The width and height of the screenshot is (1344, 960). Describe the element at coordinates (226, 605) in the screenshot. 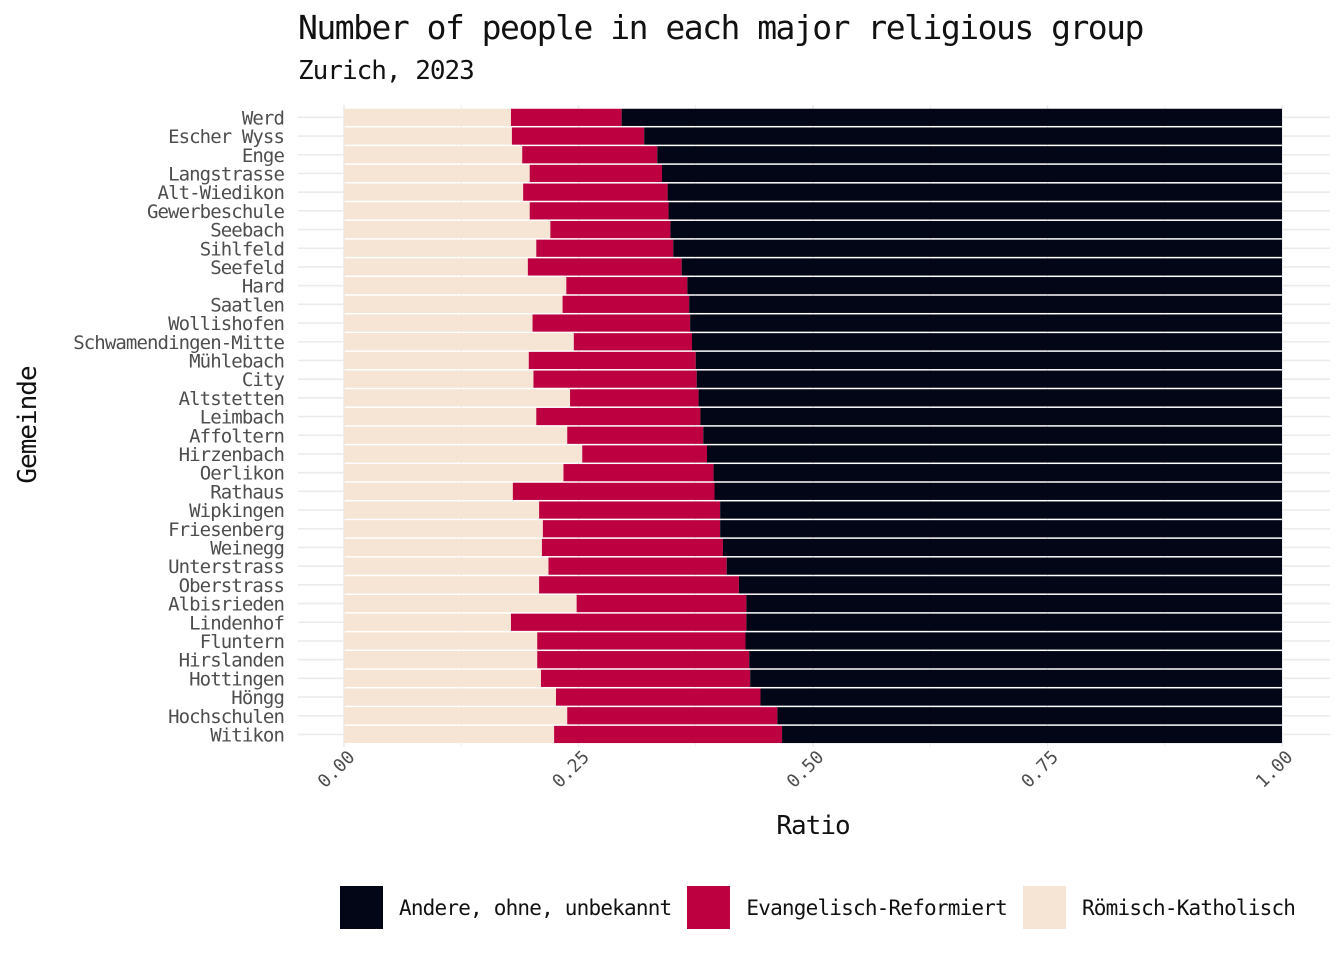

I see `y-tick-label: Albisrieden` at that location.